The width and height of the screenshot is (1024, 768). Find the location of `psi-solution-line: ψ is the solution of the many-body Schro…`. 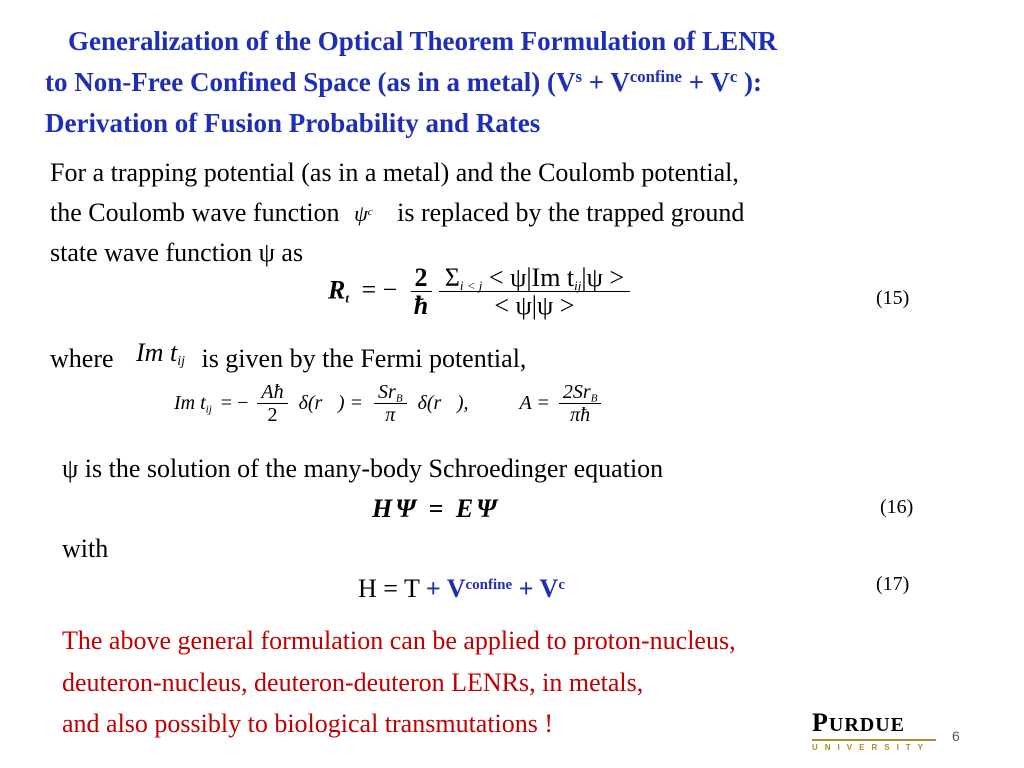

psi-solution-line: ψ is the solution of the many-body Schro… is located at coordinates (363, 468).